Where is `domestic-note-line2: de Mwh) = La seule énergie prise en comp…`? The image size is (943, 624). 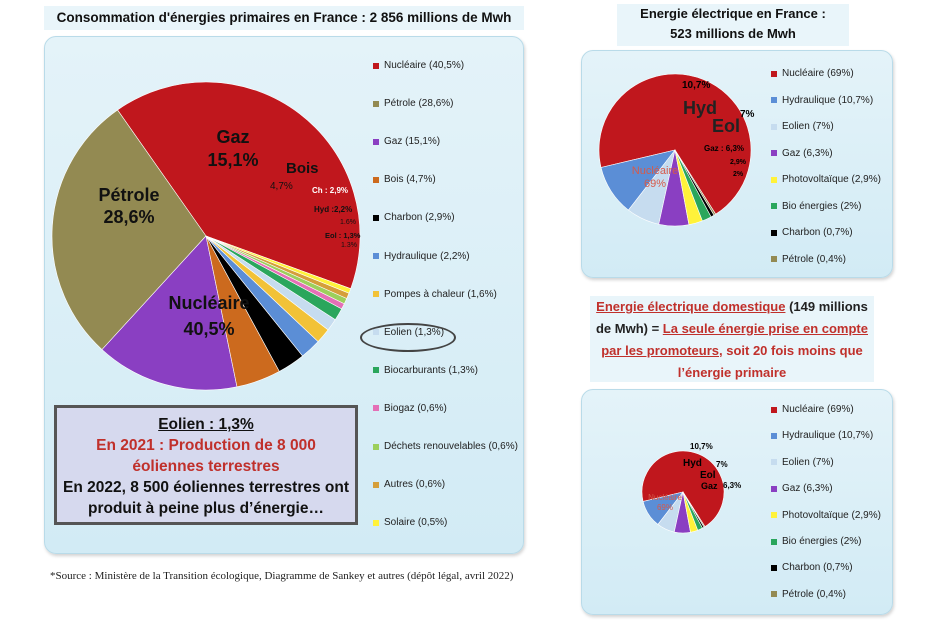
domestic-note-line2: de Mwh) = La seule énergie prise en comp… is located at coordinates (732, 329).